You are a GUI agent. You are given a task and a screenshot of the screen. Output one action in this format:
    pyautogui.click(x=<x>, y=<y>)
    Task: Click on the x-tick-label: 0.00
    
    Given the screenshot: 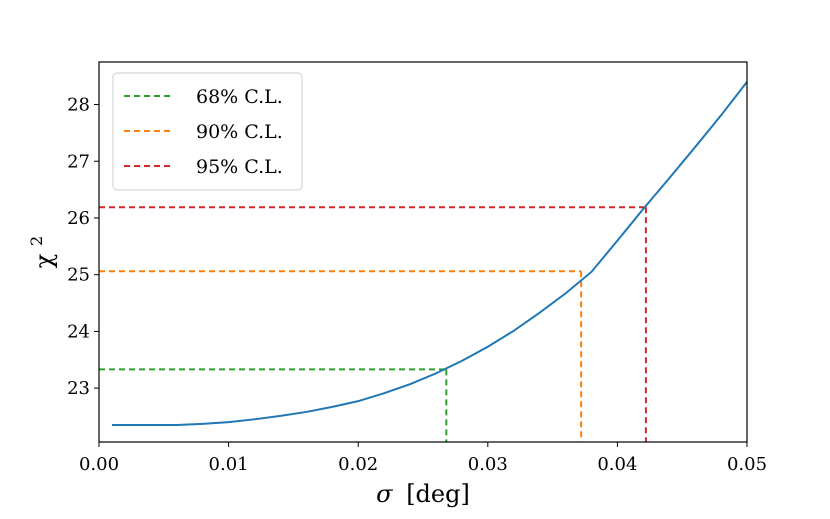 What is the action you would take?
    pyautogui.click(x=99, y=464)
    